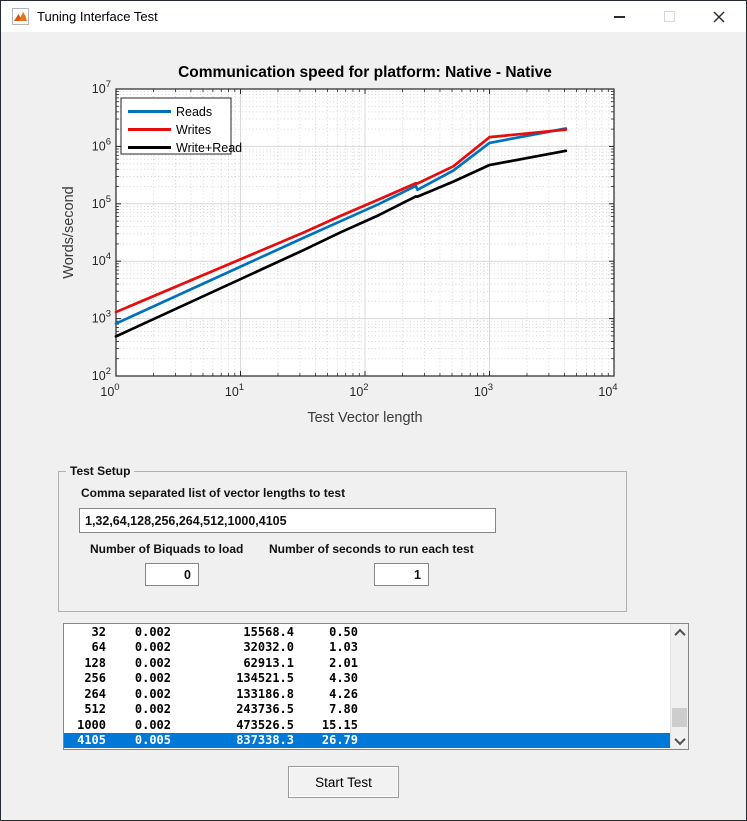 Image resolution: width=747 pixels, height=821 pixels. What do you see at coordinates (376, 694) in the screenshot?
I see `results-row: 264 0.002 133186.8 4.26` at bounding box center [376, 694].